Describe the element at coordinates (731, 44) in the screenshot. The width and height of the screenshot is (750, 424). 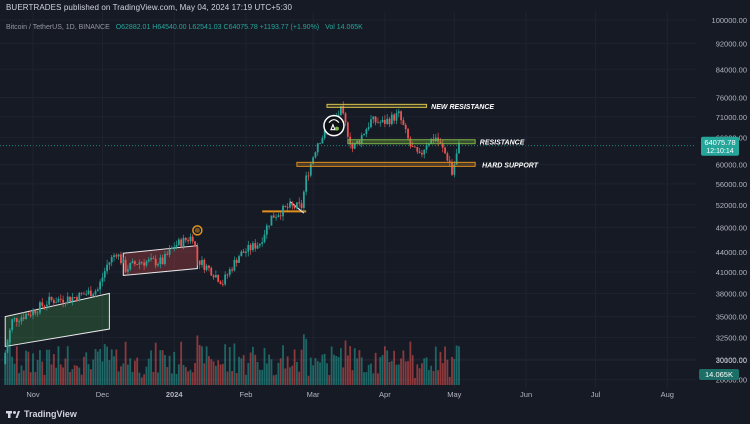
I see `price-tick-label: 92000.00` at that location.